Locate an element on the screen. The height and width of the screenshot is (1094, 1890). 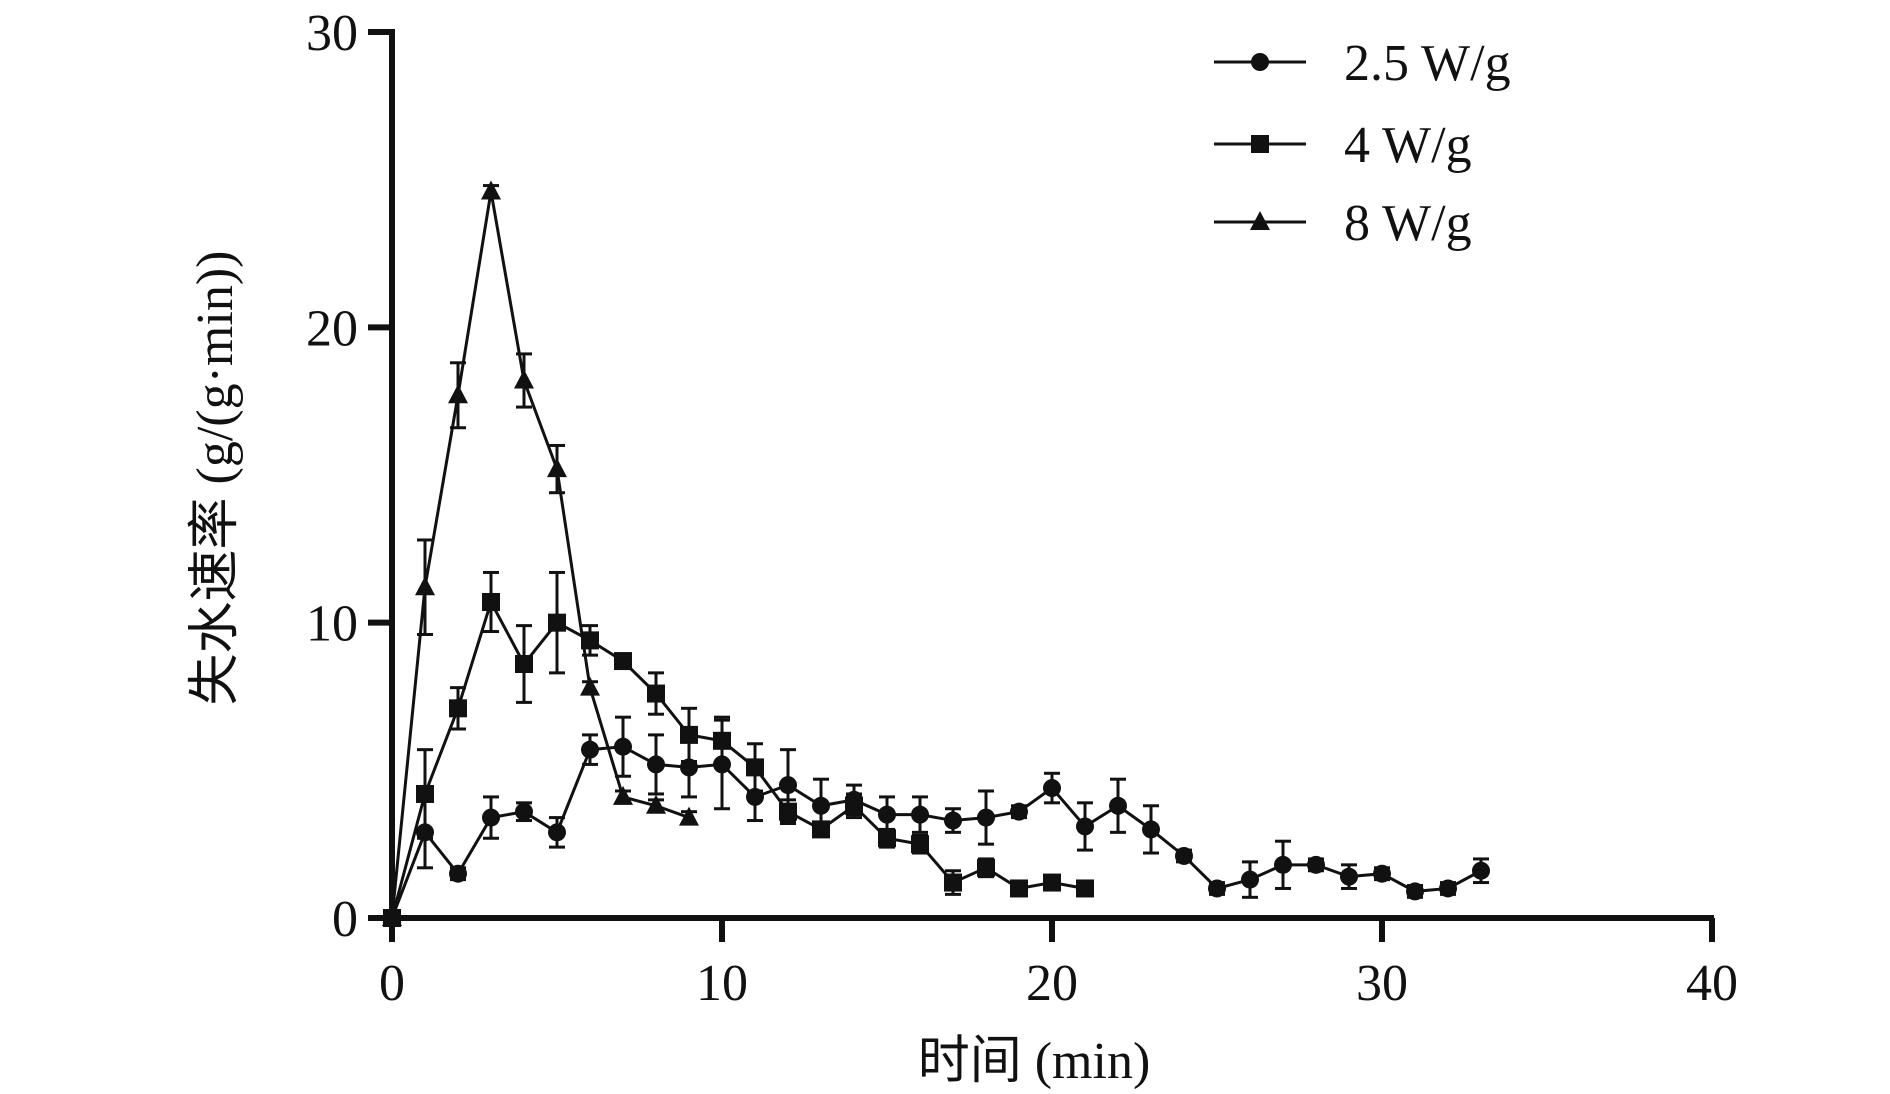
x-axis-title: 时间 (min) is located at coordinates (1034, 1061).